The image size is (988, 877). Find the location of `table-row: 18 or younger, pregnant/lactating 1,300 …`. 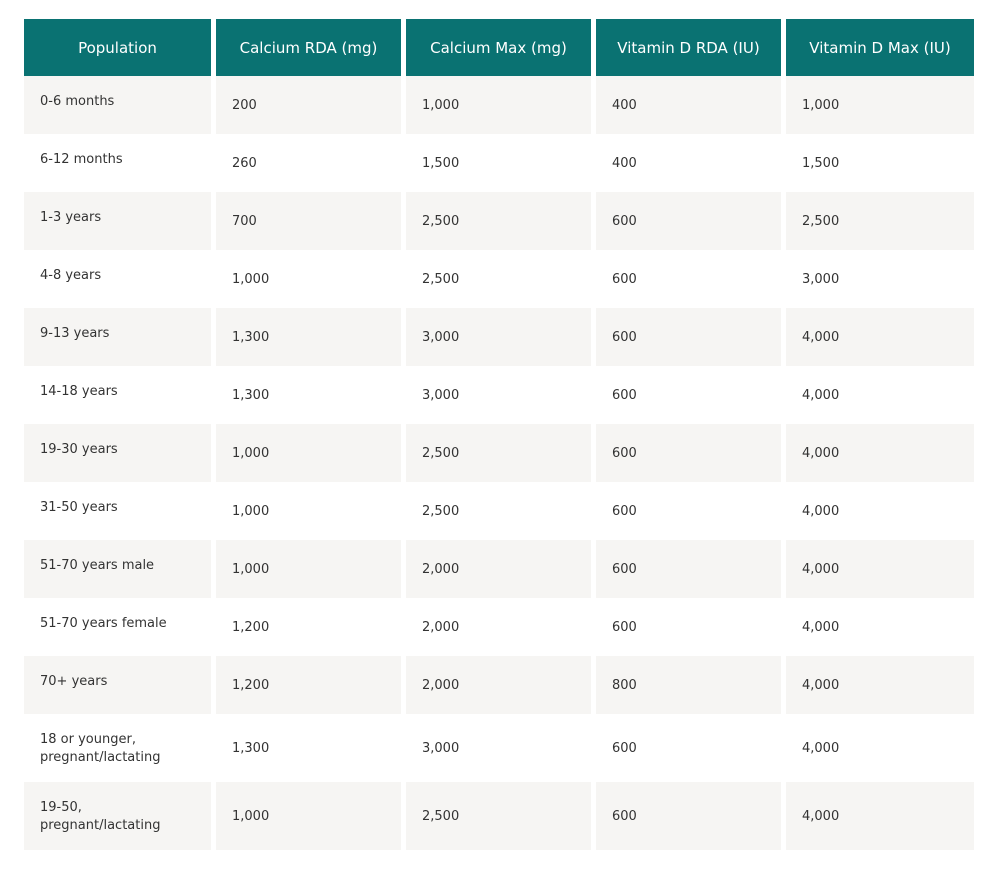

table-row: 18 or younger, pregnant/lactating 1,300 … is located at coordinates (499, 748).